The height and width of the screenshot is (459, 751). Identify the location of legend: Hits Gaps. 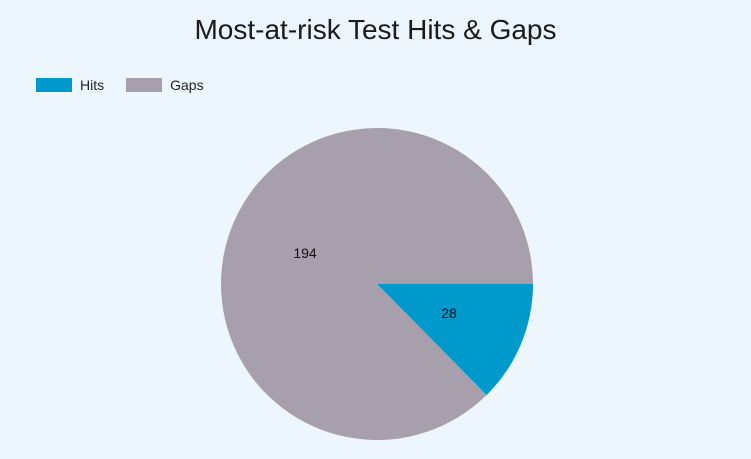
(131, 85).